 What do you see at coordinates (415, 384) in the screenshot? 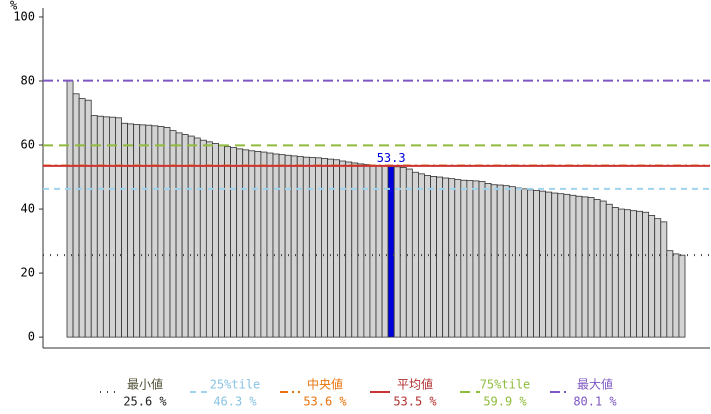
I see `legend-name: 平均値` at bounding box center [415, 384].